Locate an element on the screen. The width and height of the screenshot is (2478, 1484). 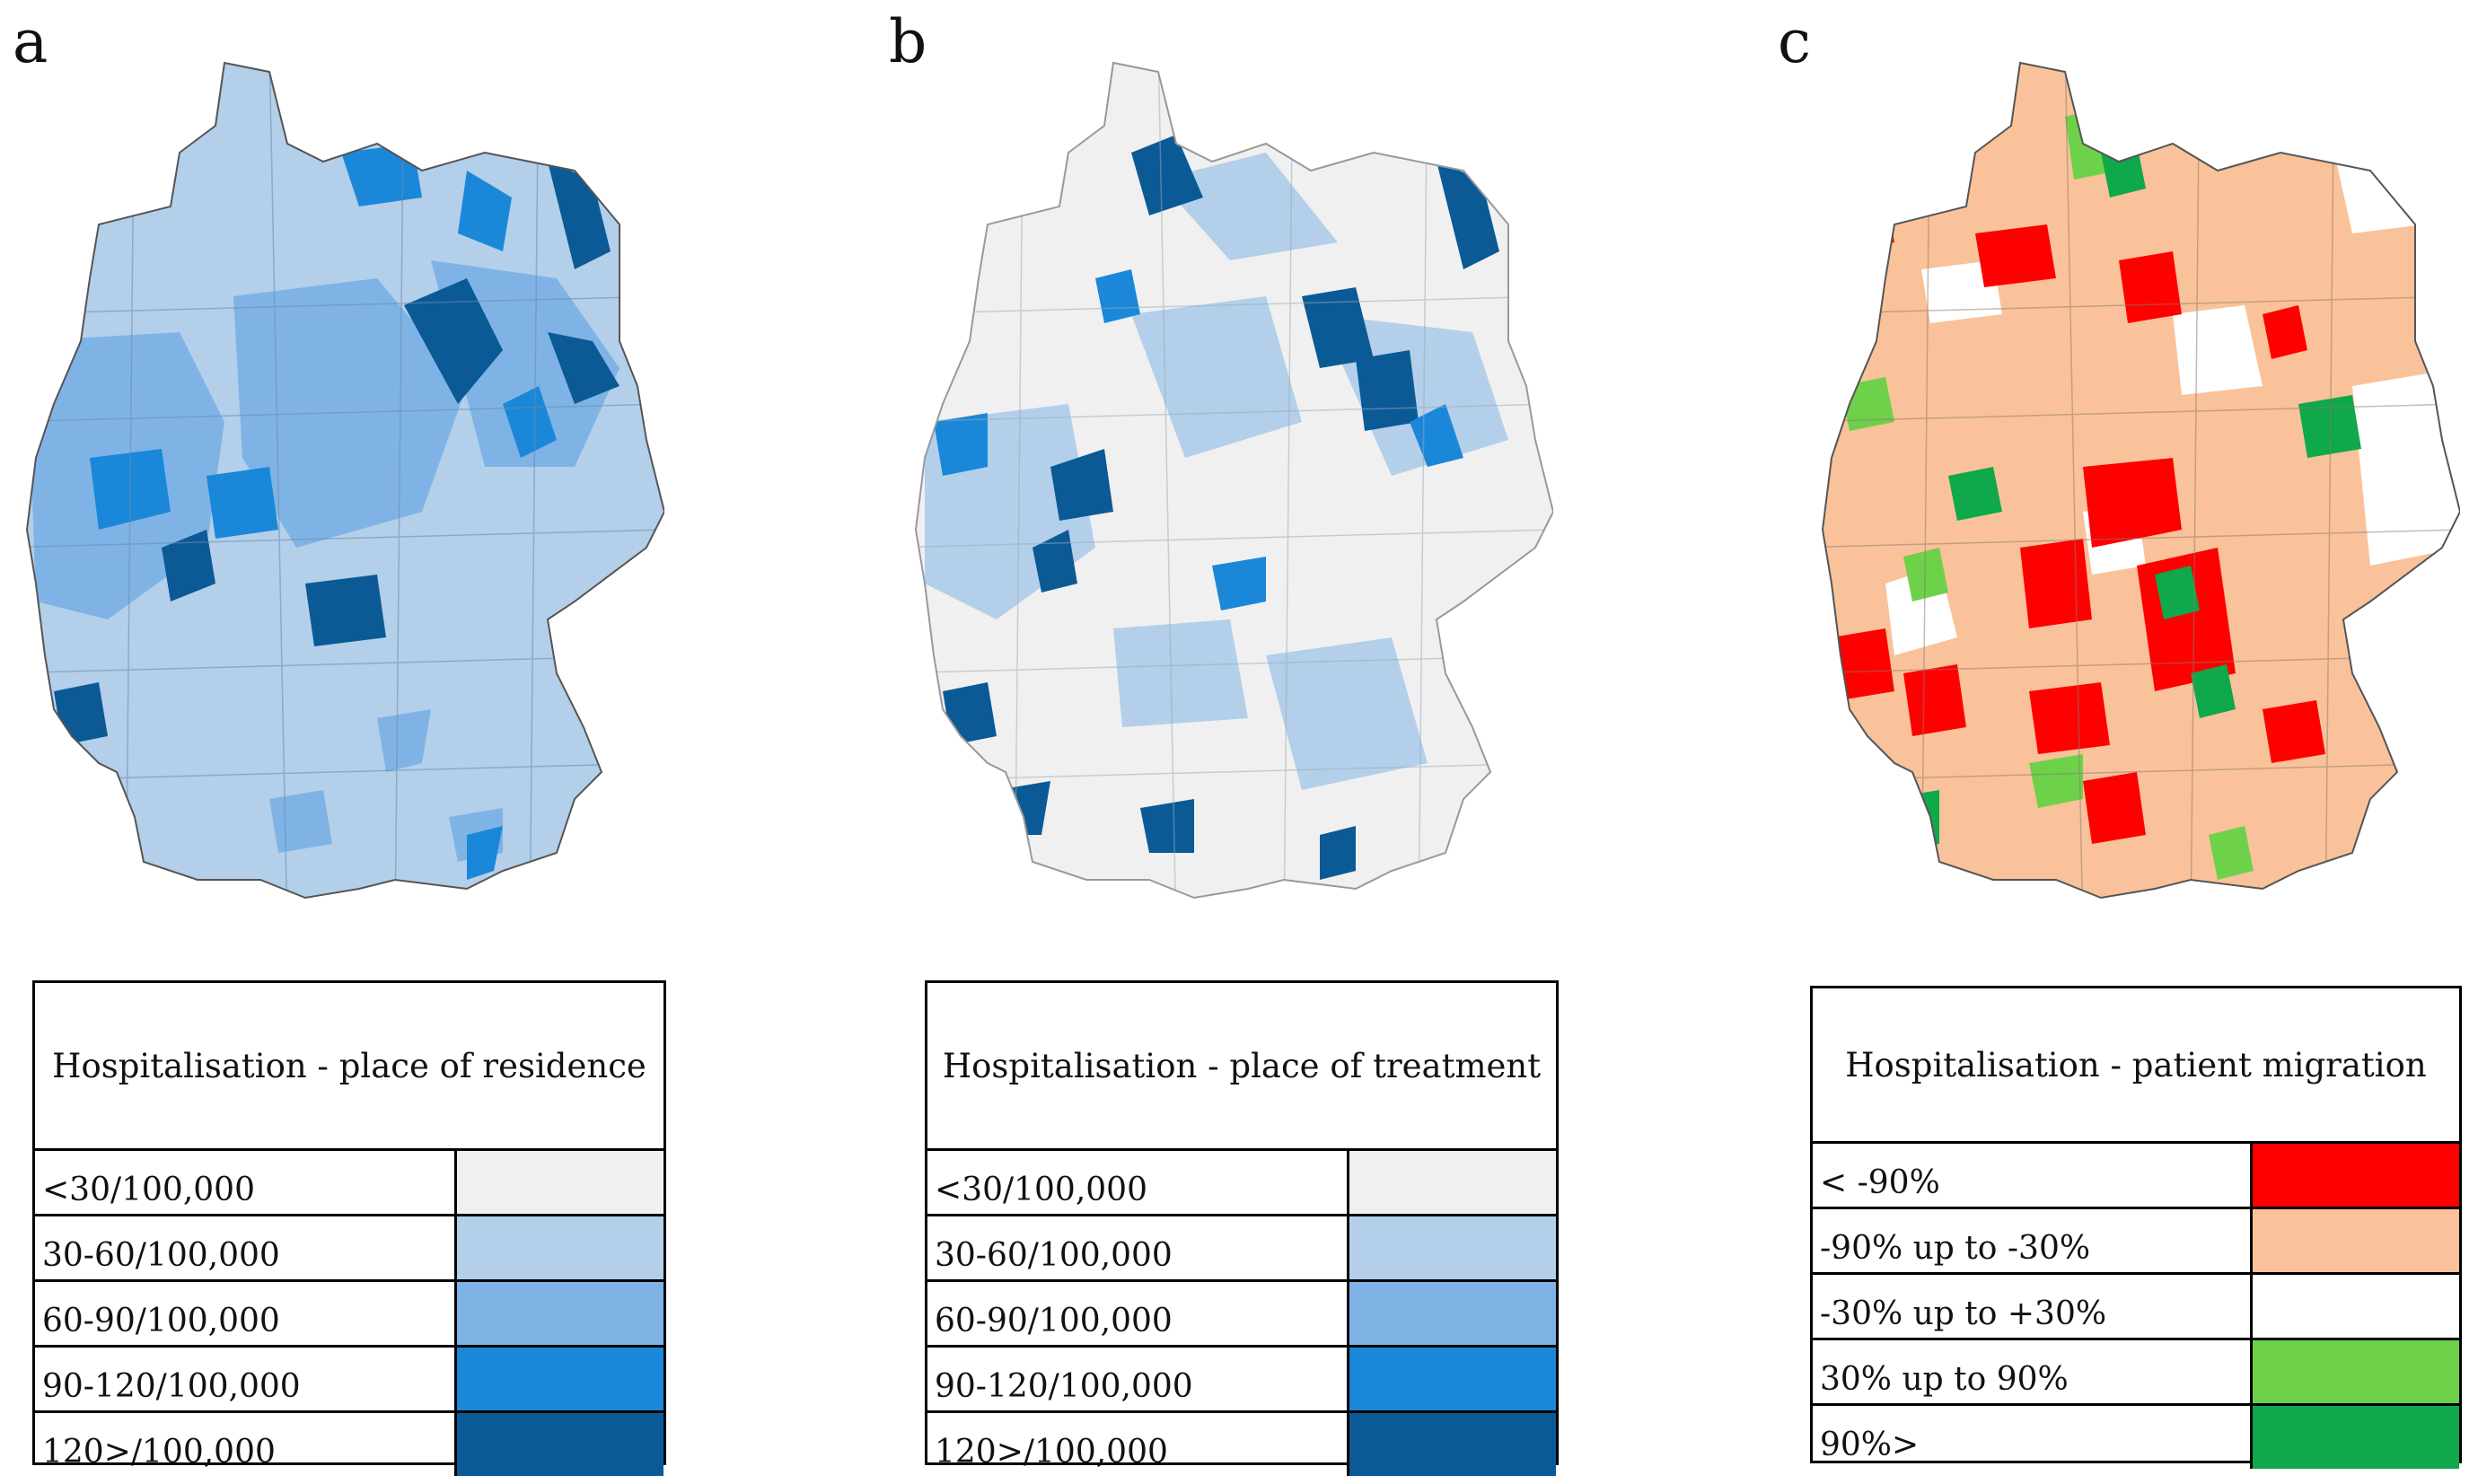
legend-label: 30% up to 90% is located at coordinates (1945, 1379).